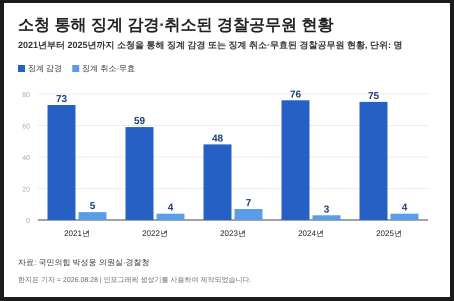 The image size is (454, 301). I want to click on data-label: 75, so click(374, 96).